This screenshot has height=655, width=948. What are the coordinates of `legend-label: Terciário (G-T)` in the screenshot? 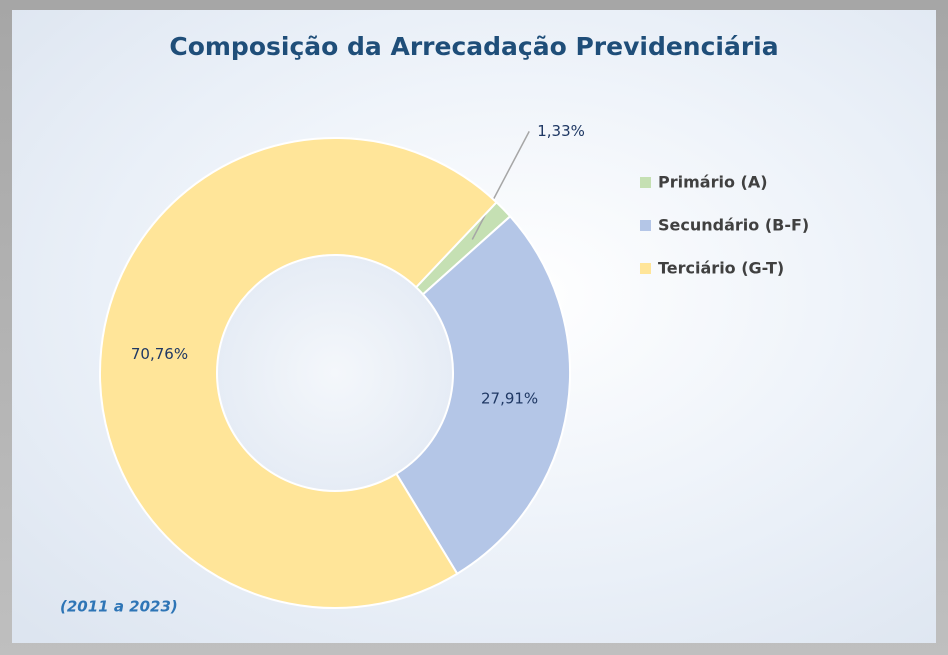 It's located at (721, 268).